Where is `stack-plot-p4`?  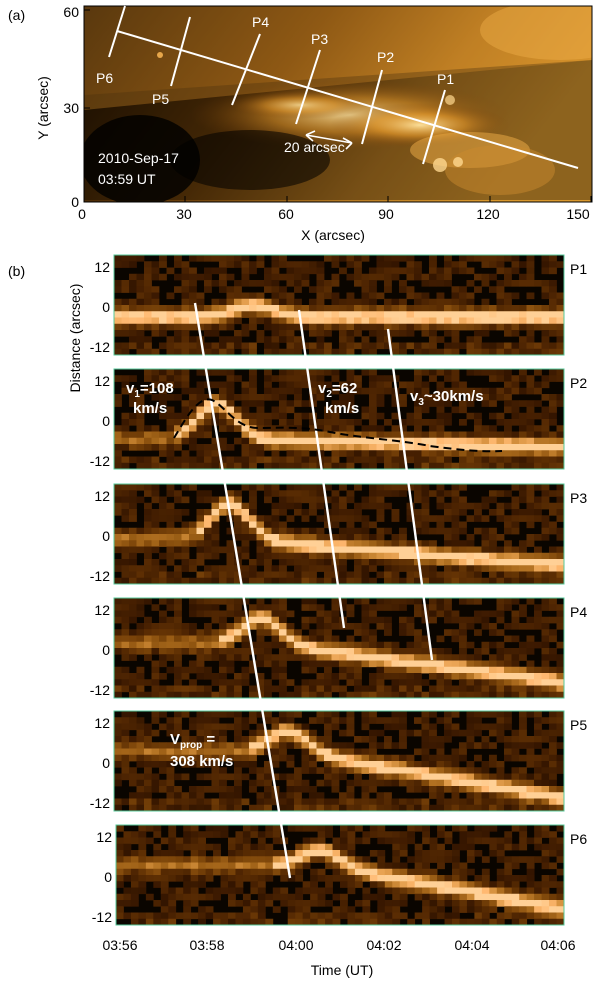 stack-plot-p4 is located at coordinates (339, 648).